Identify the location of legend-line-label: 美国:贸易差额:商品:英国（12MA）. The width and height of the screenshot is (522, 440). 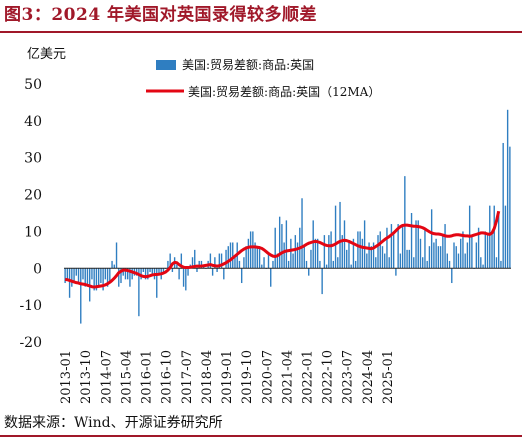
(284, 91).